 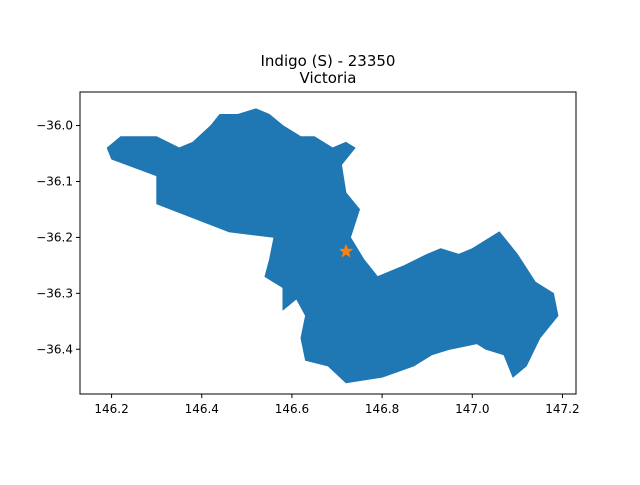 What do you see at coordinates (382, 409) in the screenshot?
I see `x-tick-label: 146.8` at bounding box center [382, 409].